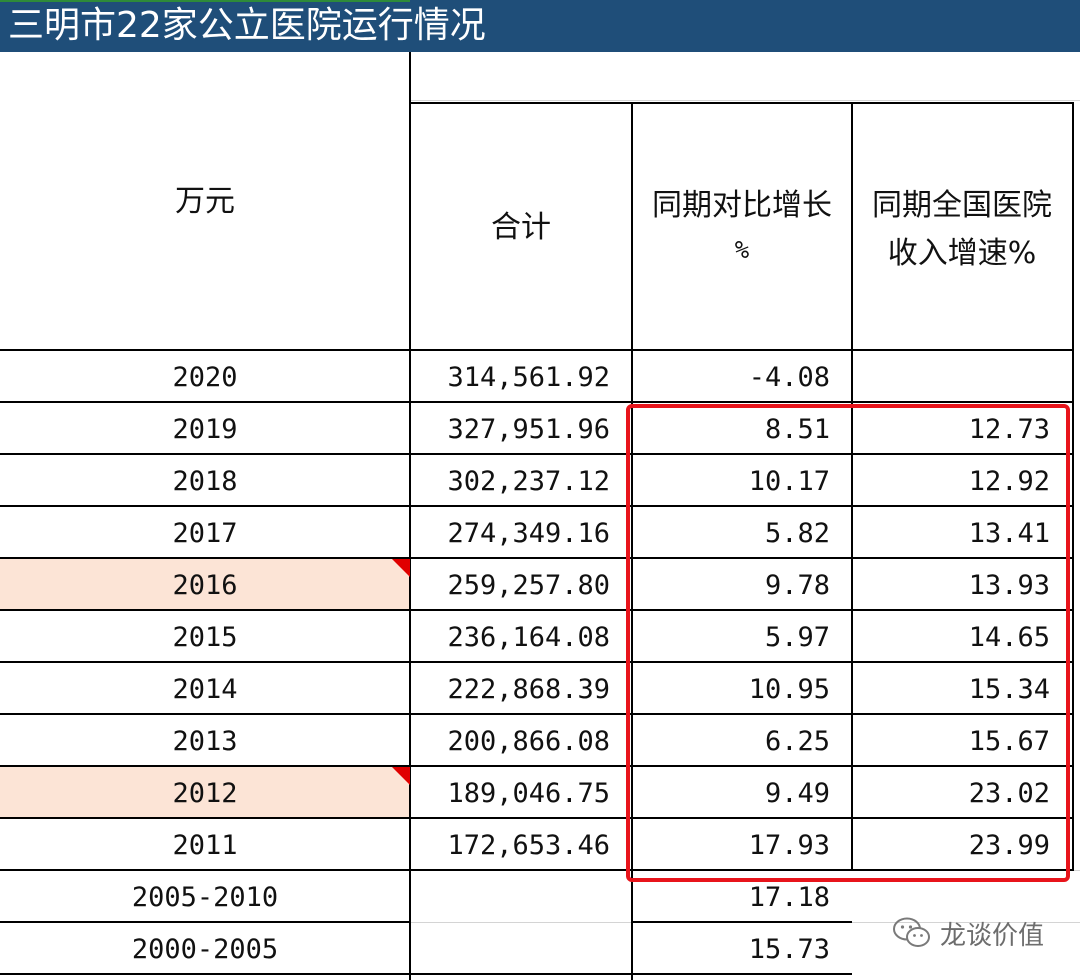 The image size is (1080, 980). What do you see at coordinates (205, 201) in the screenshot?
I see `header-unit: 万元` at bounding box center [205, 201].